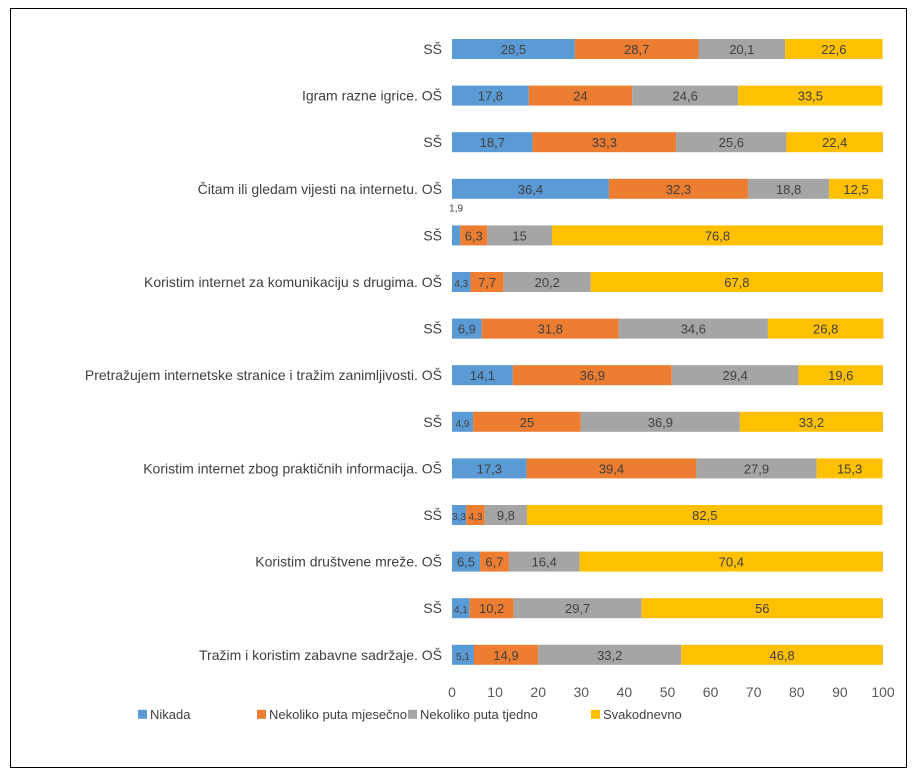 This screenshot has width=915, height=768. What do you see at coordinates (494, 562) in the screenshot?
I see `data-label: 6,7` at bounding box center [494, 562].